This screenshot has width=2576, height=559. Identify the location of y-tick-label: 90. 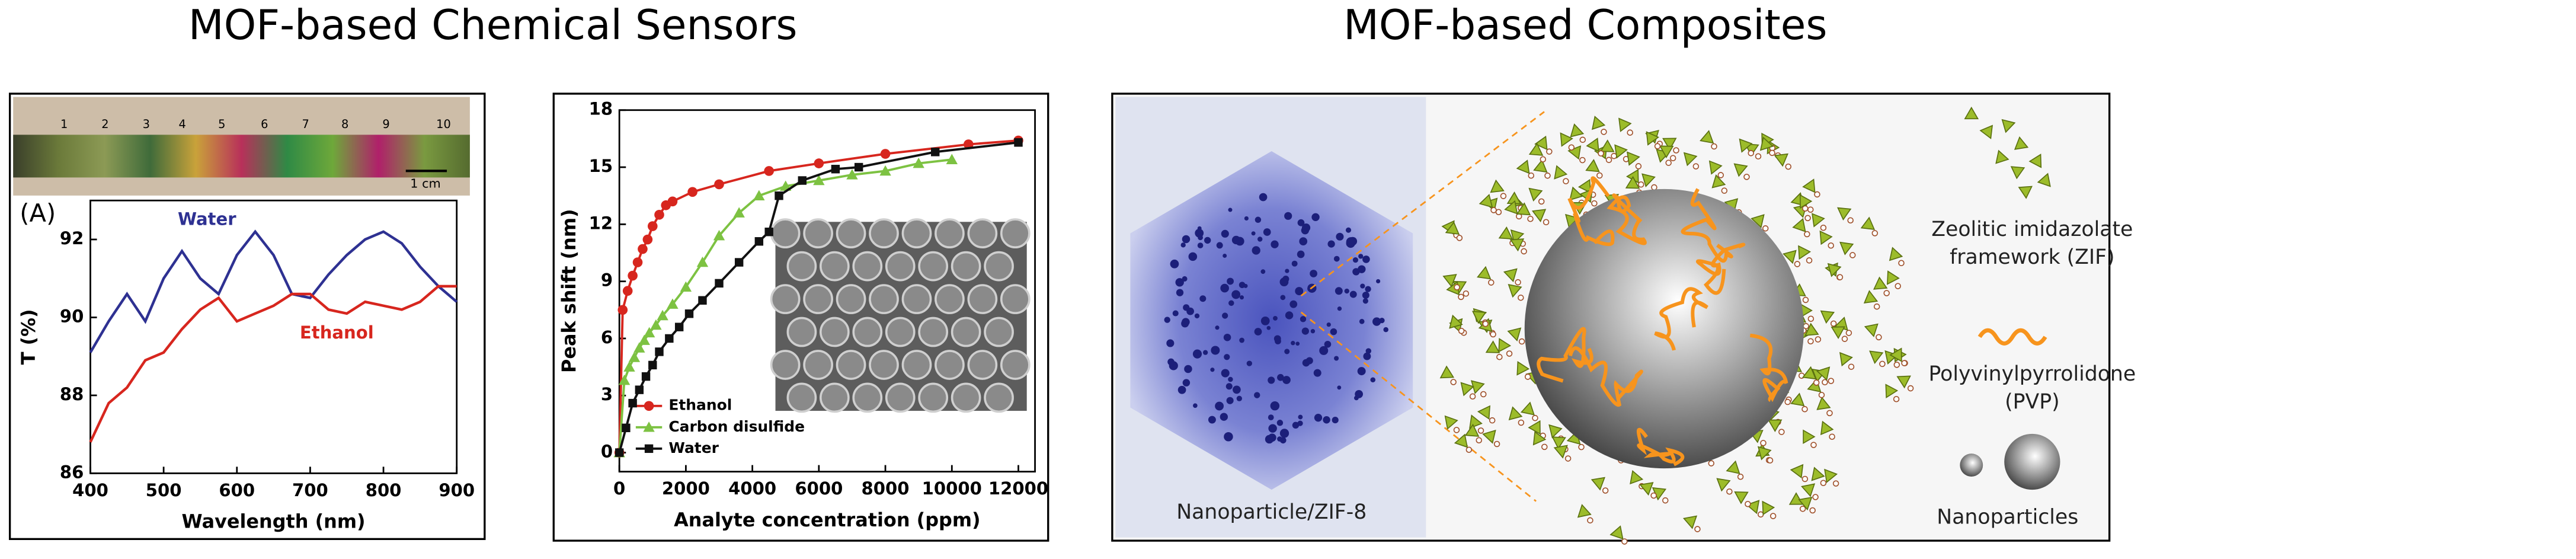
(72, 316).